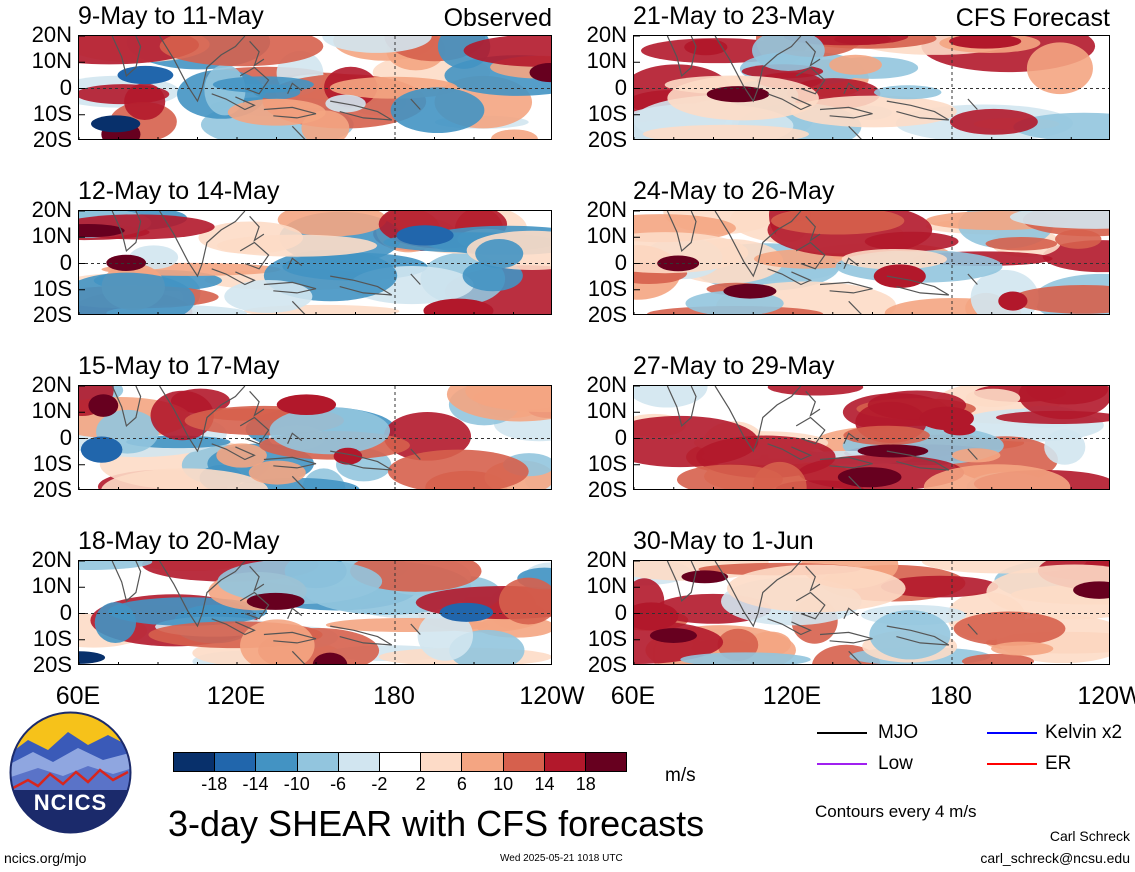 This screenshot has width=1135, height=872. What do you see at coordinates (734, 191) in the screenshot?
I see `panel-title: 24-May to 26-May` at bounding box center [734, 191].